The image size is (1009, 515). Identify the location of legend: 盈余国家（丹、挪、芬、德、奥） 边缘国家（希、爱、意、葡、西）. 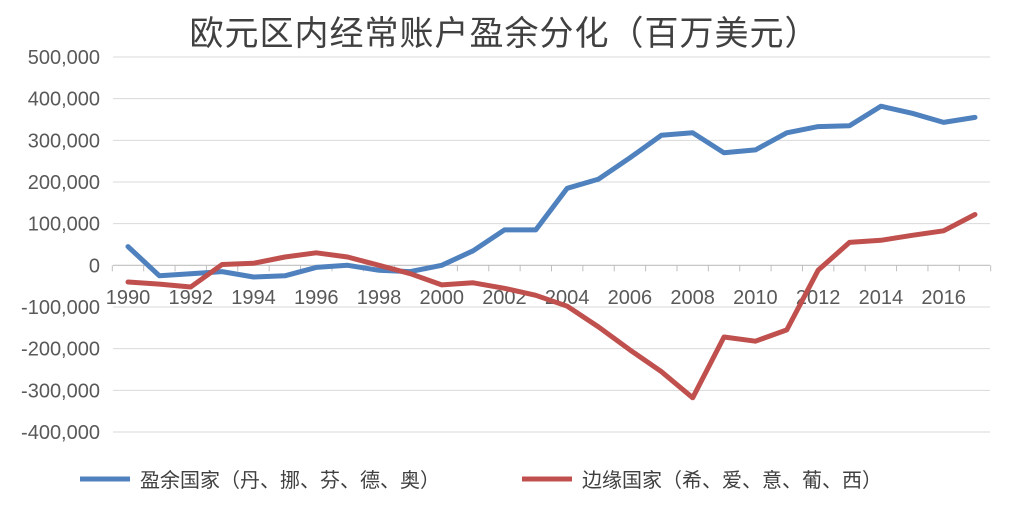
(481, 480).